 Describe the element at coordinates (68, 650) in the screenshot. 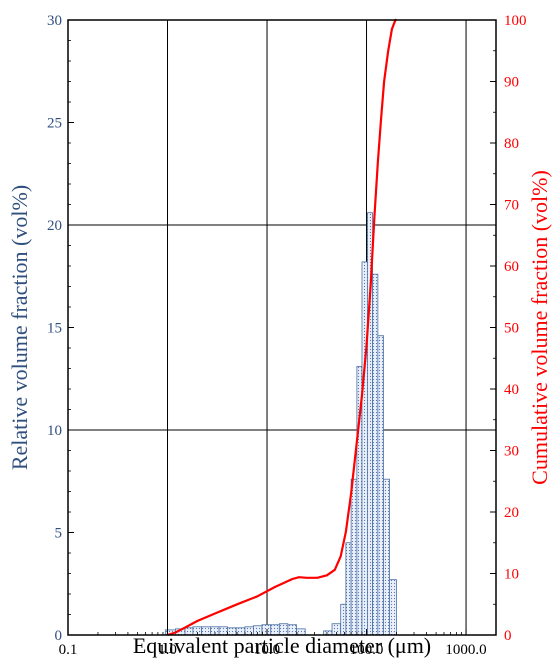

I see `x-tick-label: 0.1` at that location.